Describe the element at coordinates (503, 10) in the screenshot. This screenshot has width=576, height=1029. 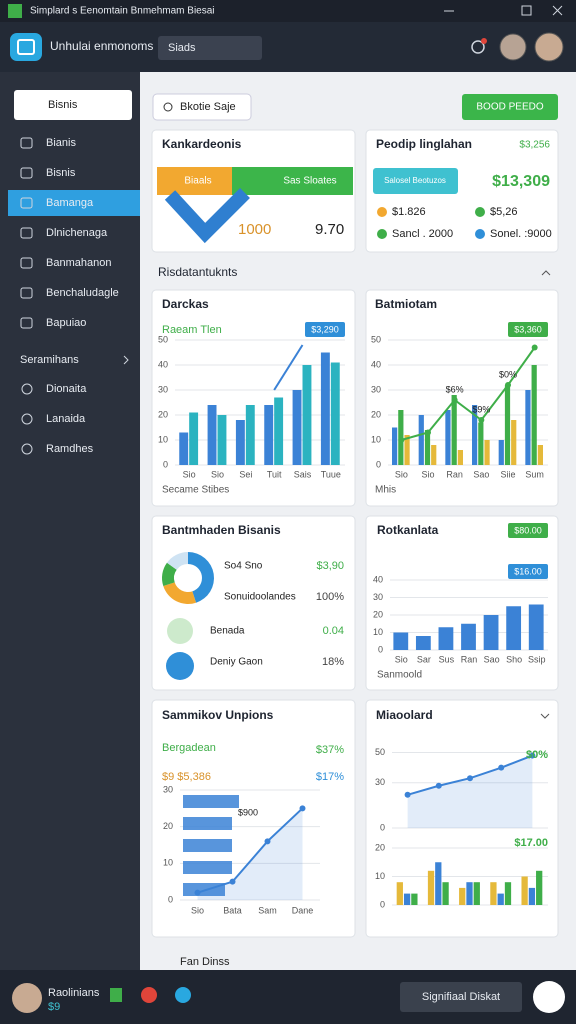
I see `window-controls` at that location.